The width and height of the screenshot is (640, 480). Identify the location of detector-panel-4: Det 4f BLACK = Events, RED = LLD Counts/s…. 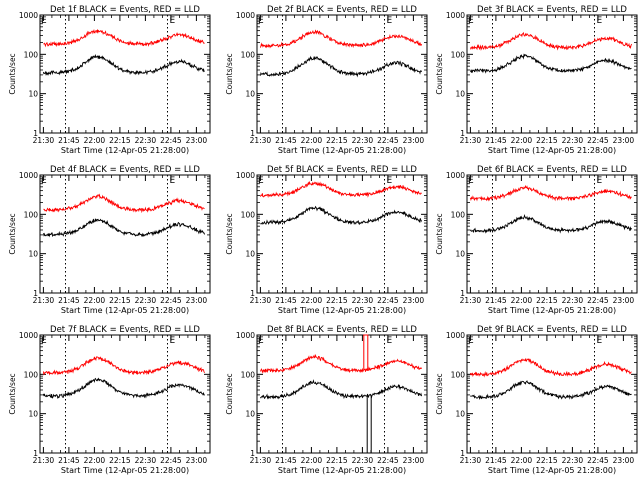
(109, 240).